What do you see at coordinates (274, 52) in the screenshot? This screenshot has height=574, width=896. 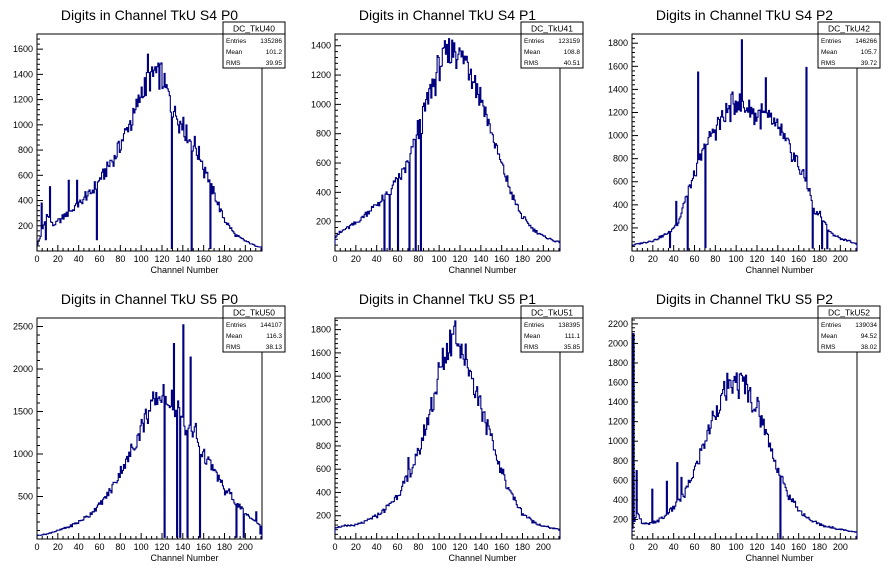 I see `stats-value: 101.2` at bounding box center [274, 52].